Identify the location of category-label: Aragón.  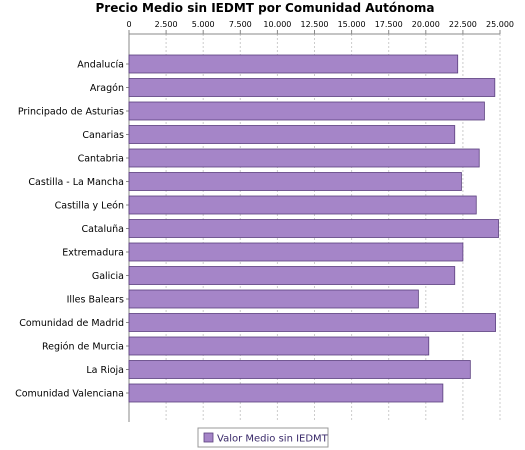
(107, 88).